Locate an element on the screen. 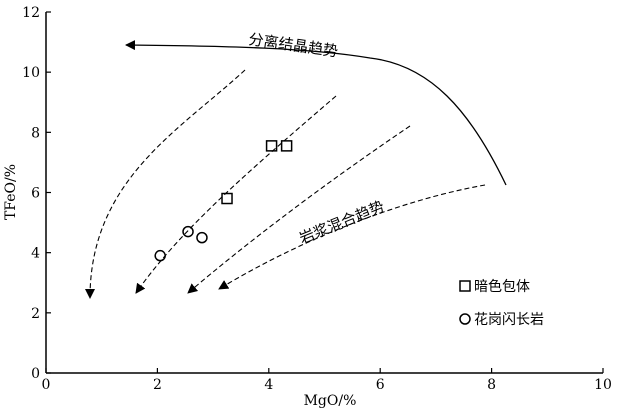  crystallization-trend-label: 分离结晶趋势 is located at coordinates (293, 45).